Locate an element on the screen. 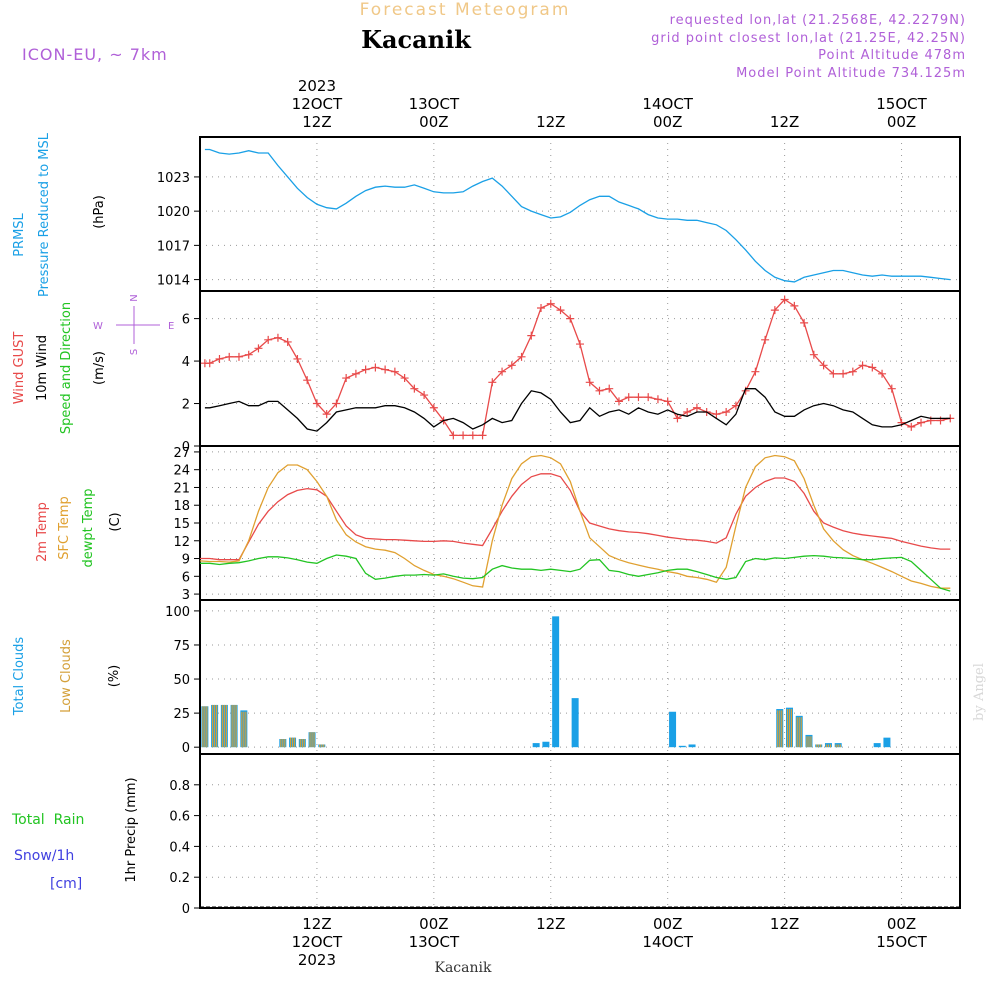  y-tick-label: 0.8 is located at coordinates (179, 786).